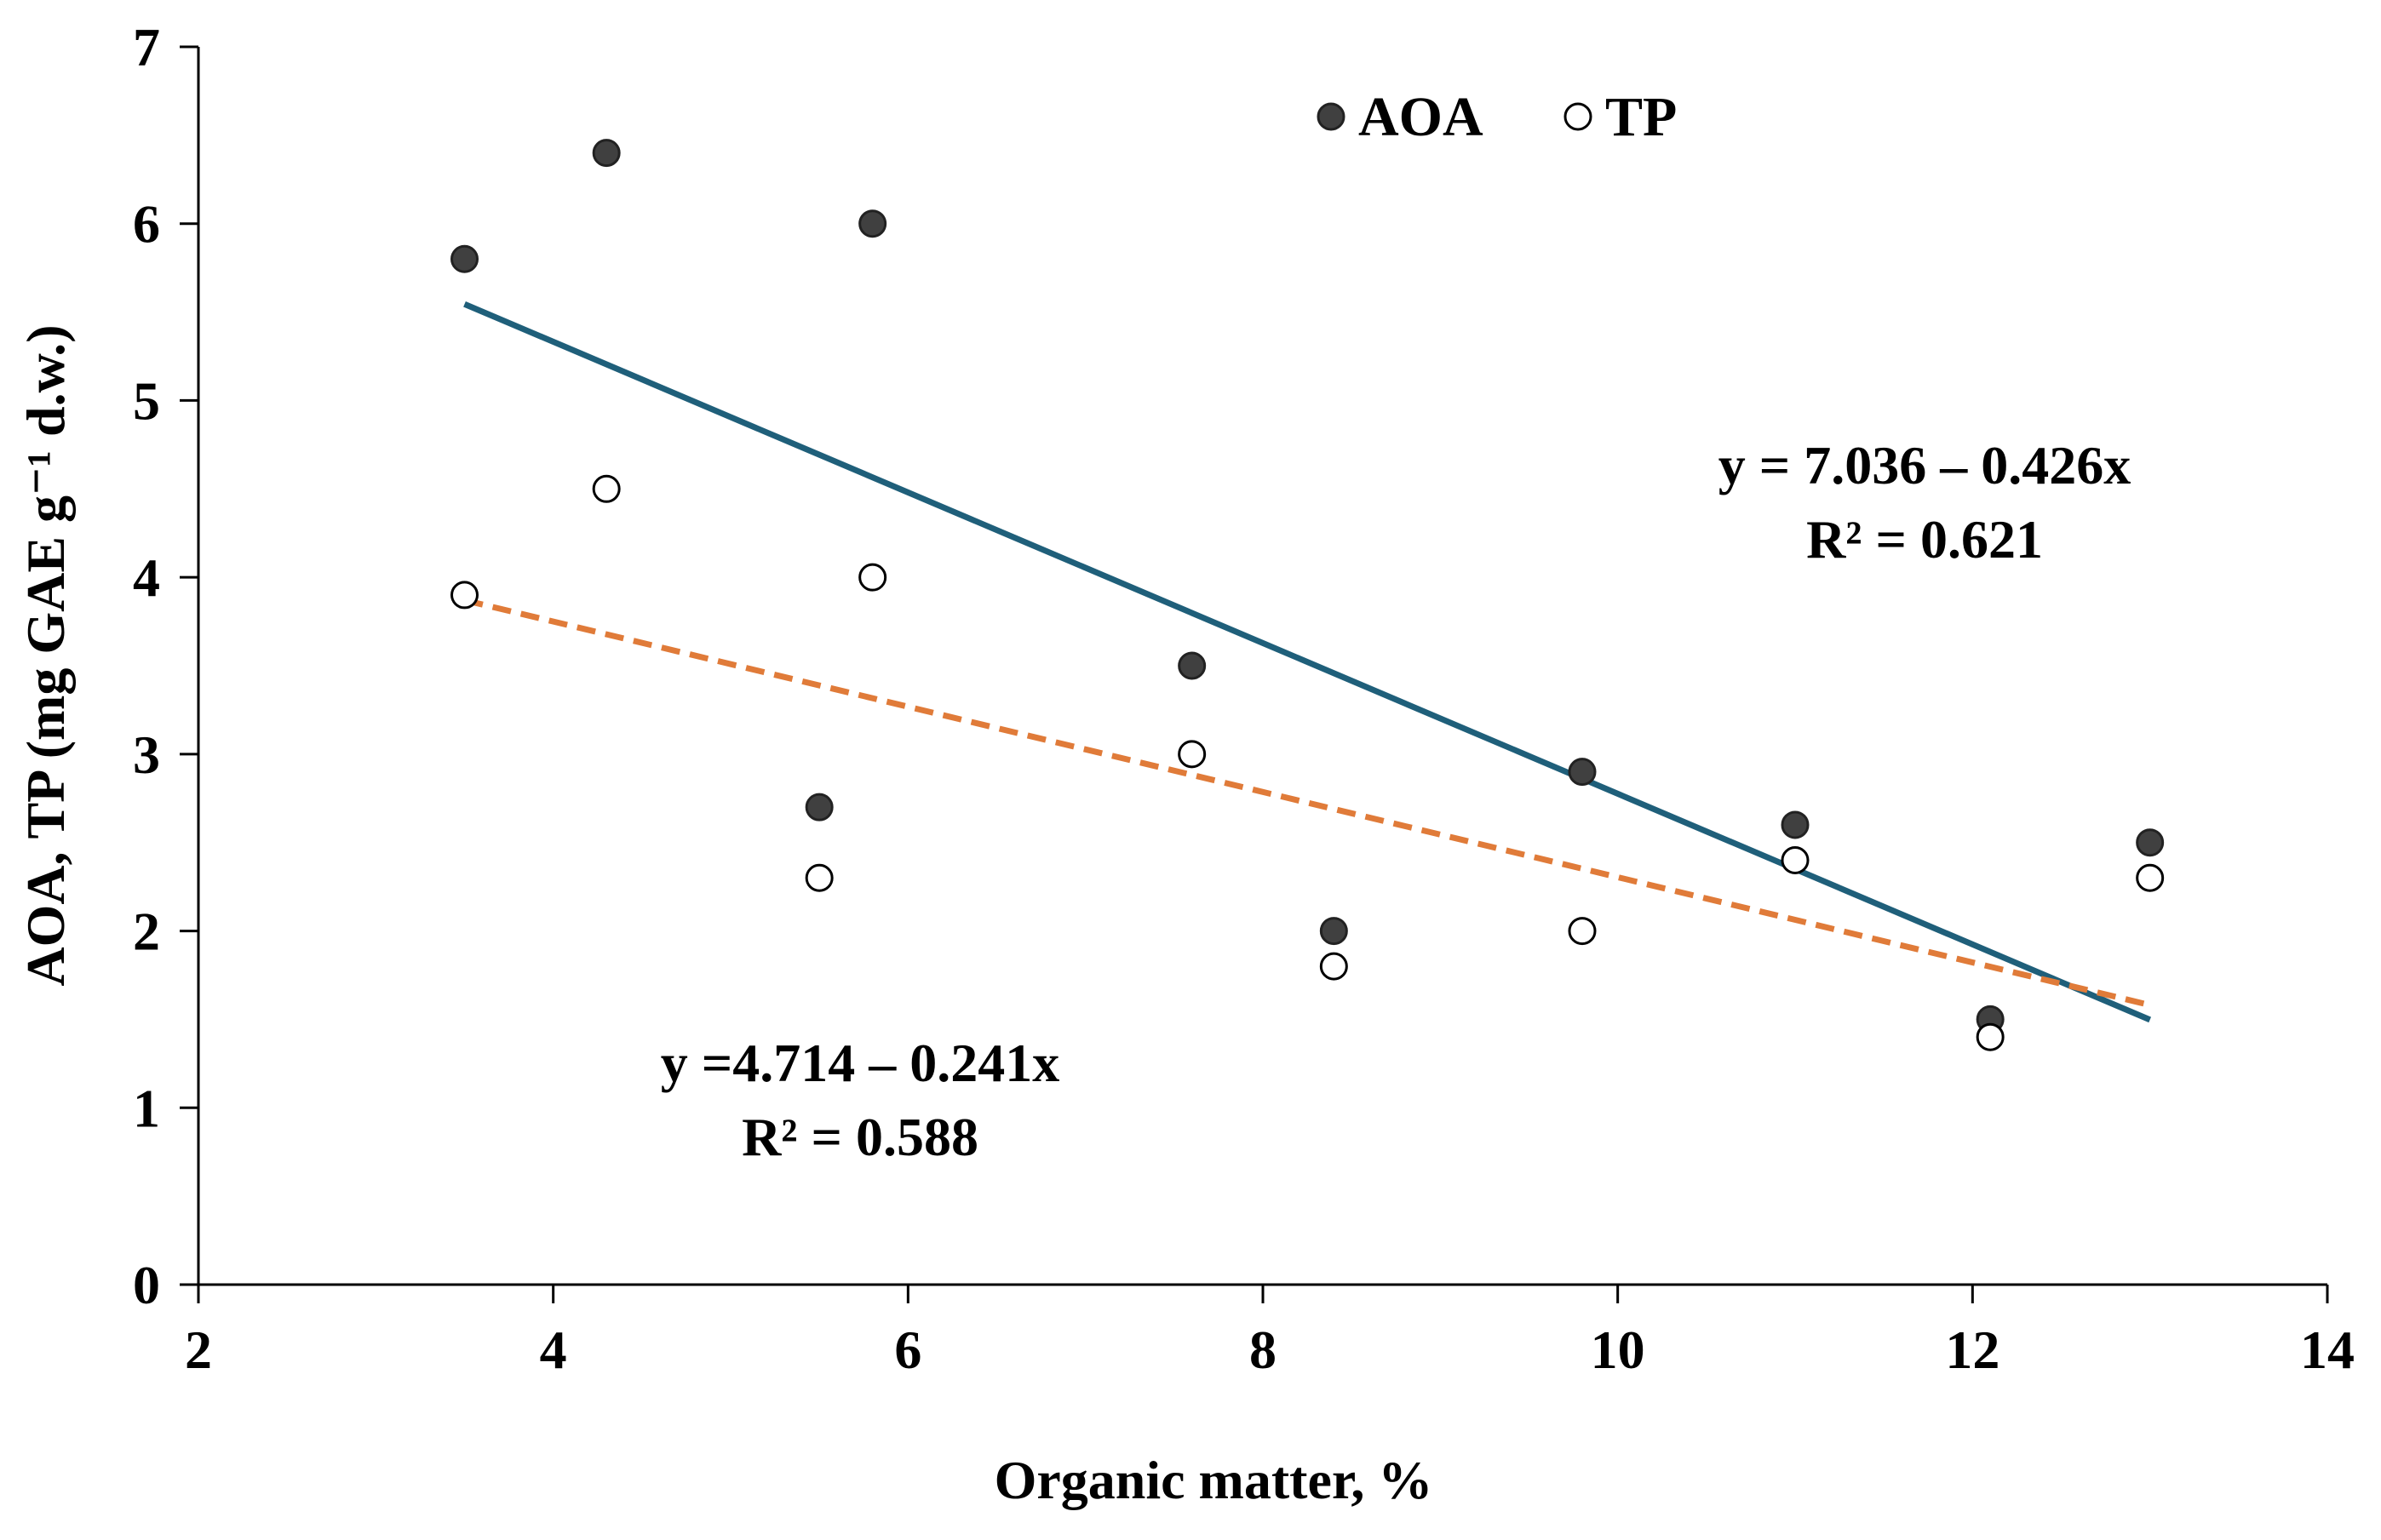  What do you see at coordinates (146, 577) in the screenshot?
I see `y-tick-label: 4` at bounding box center [146, 577].